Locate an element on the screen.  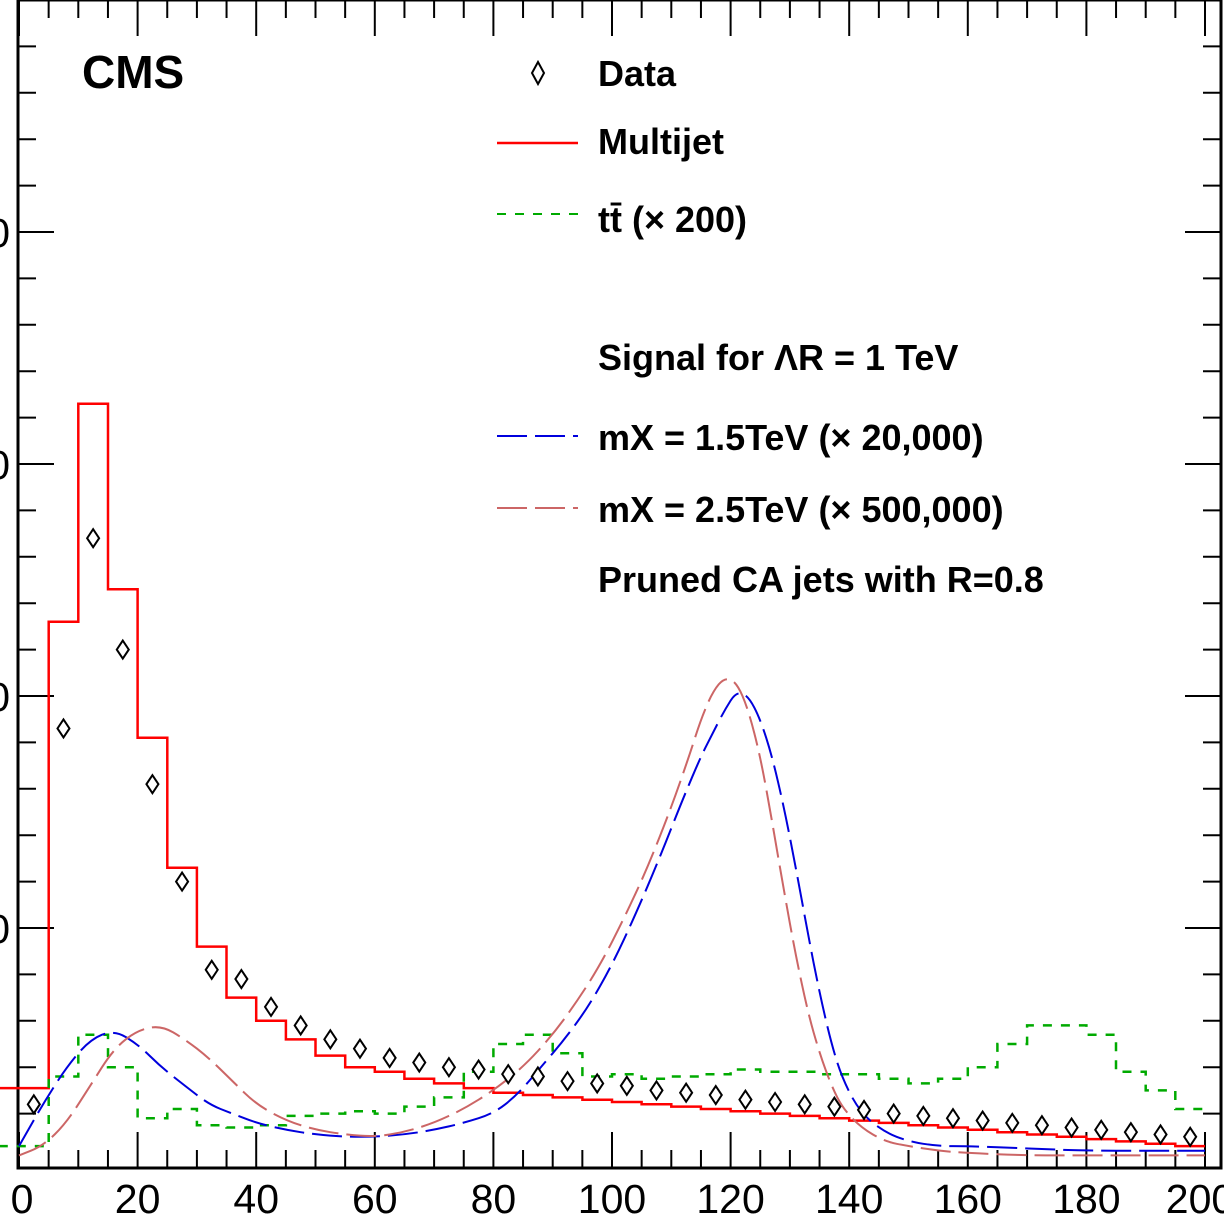
x-tick-label: 100 is located at coordinates (612, 1199).